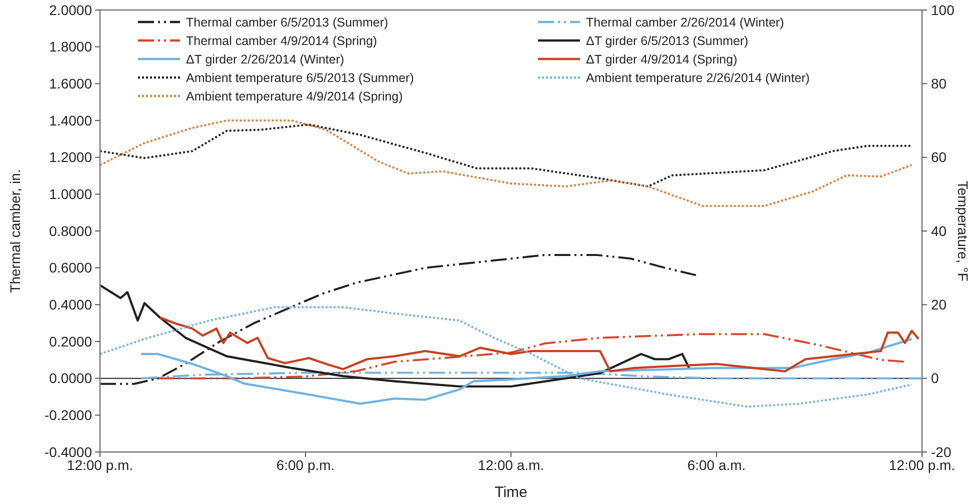 The width and height of the screenshot is (978, 503). Describe the element at coordinates (939, 84) in the screenshot. I see `y2-tick-label: 80` at that location.